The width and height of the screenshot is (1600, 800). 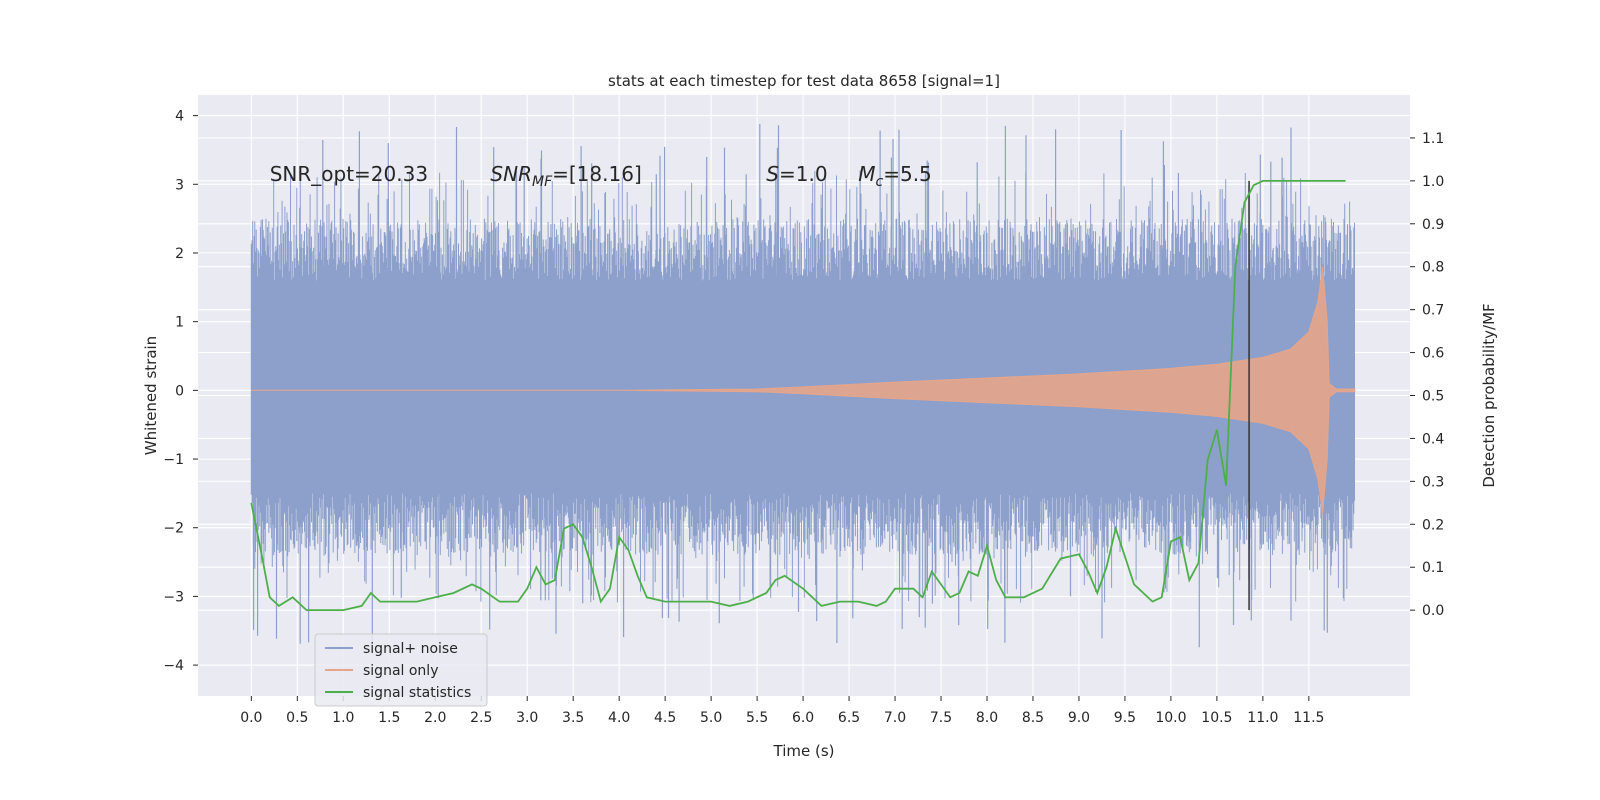 What do you see at coordinates (151, 395) in the screenshot?
I see `y-left-axis-label: Whitened strain` at bounding box center [151, 395].